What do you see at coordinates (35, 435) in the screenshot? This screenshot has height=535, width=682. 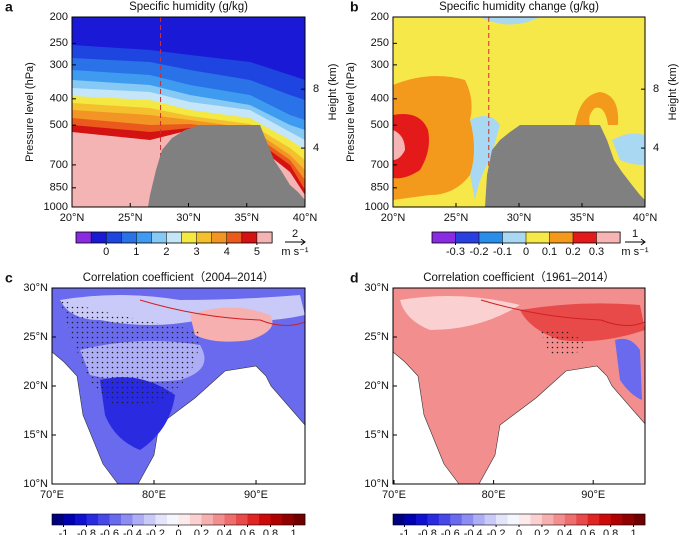 I see `y-tick-label: 15°N` at bounding box center [35, 435].